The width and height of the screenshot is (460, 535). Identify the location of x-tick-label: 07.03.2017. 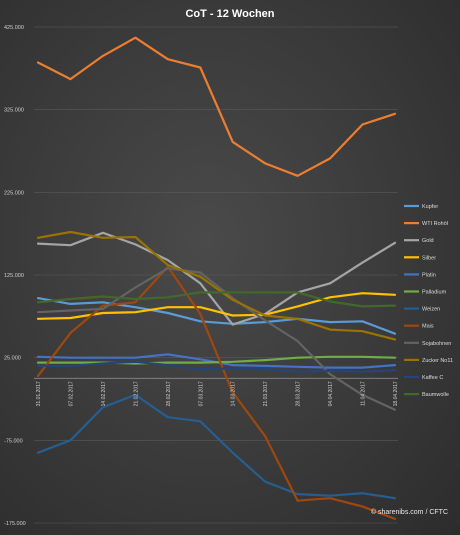
(201, 393).